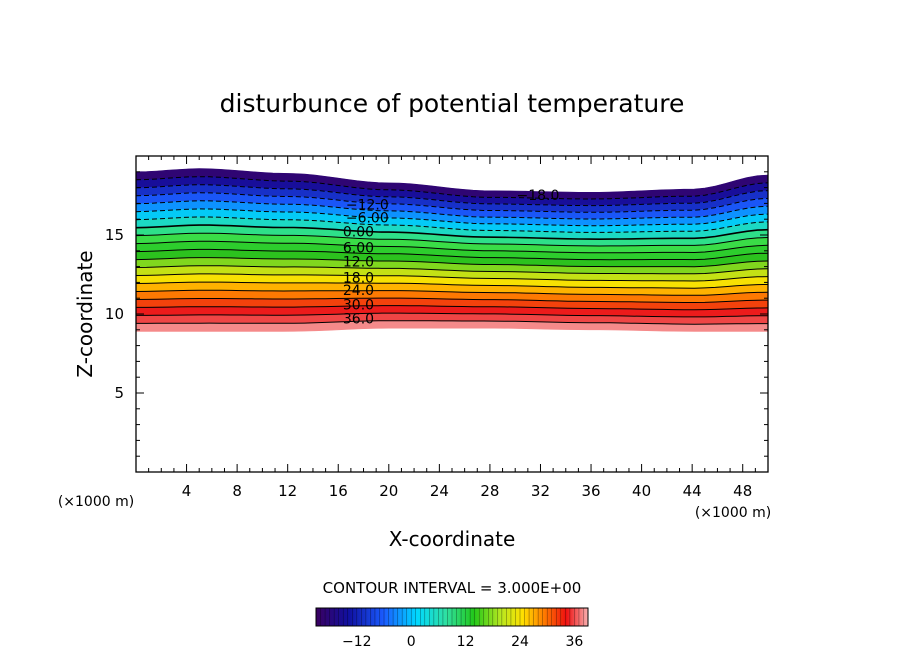 The height and width of the screenshot is (654, 904). Describe the element at coordinates (358, 305) in the screenshot. I see `contour-label: 30.0` at that location.